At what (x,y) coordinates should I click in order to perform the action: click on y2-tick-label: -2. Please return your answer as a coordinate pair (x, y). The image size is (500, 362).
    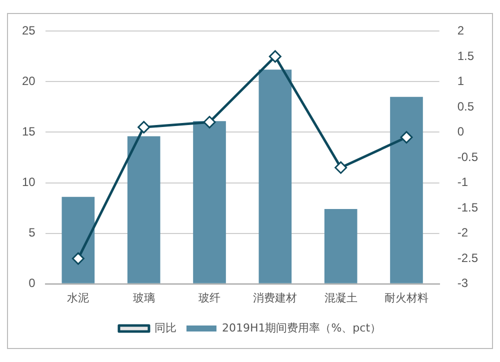
    Looking at the image, I should click on (462, 233).